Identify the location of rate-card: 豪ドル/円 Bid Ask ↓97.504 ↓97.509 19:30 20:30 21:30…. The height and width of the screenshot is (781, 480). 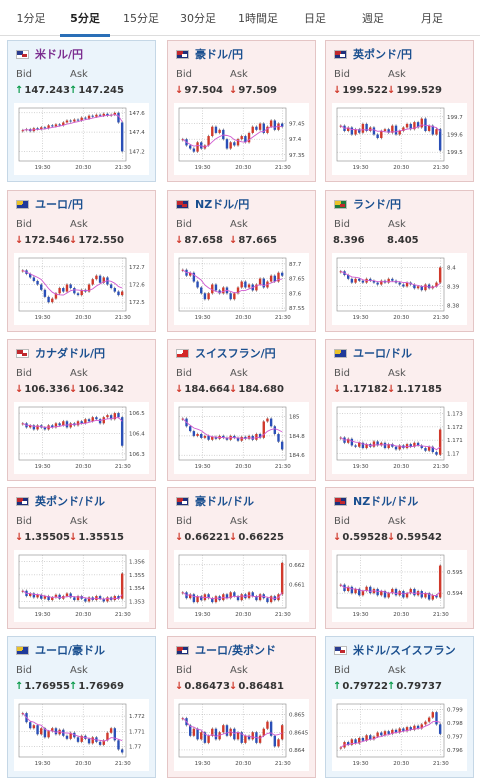
(241, 111).